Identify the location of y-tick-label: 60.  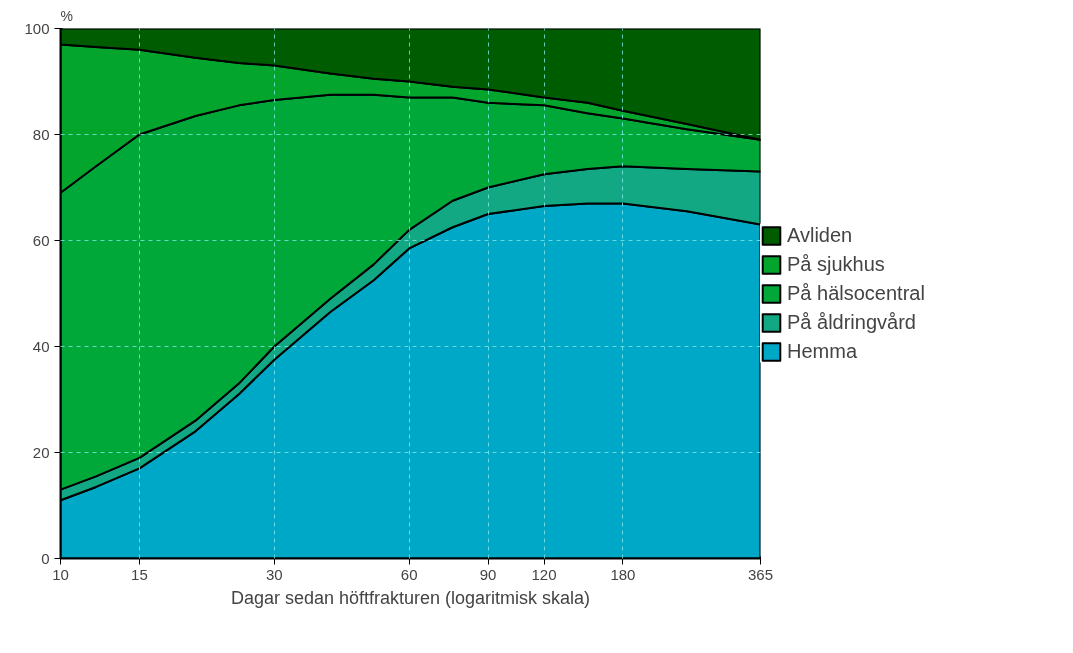
(41, 240).